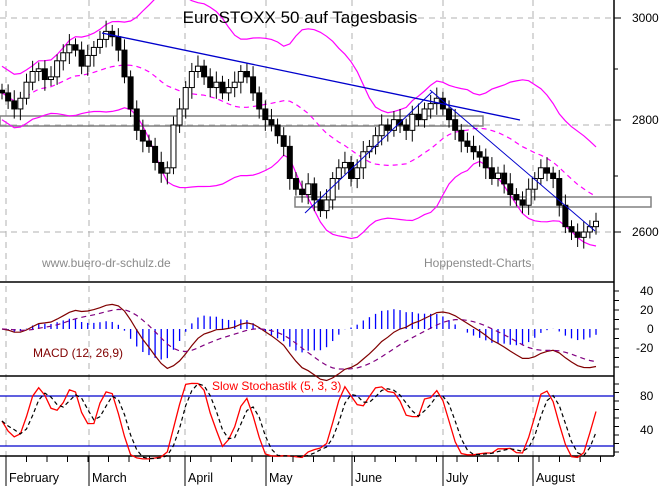 This screenshot has width=662, height=486. What do you see at coordinates (645, 120) in the screenshot?
I see `y-tick-2800: 2800` at bounding box center [645, 120].